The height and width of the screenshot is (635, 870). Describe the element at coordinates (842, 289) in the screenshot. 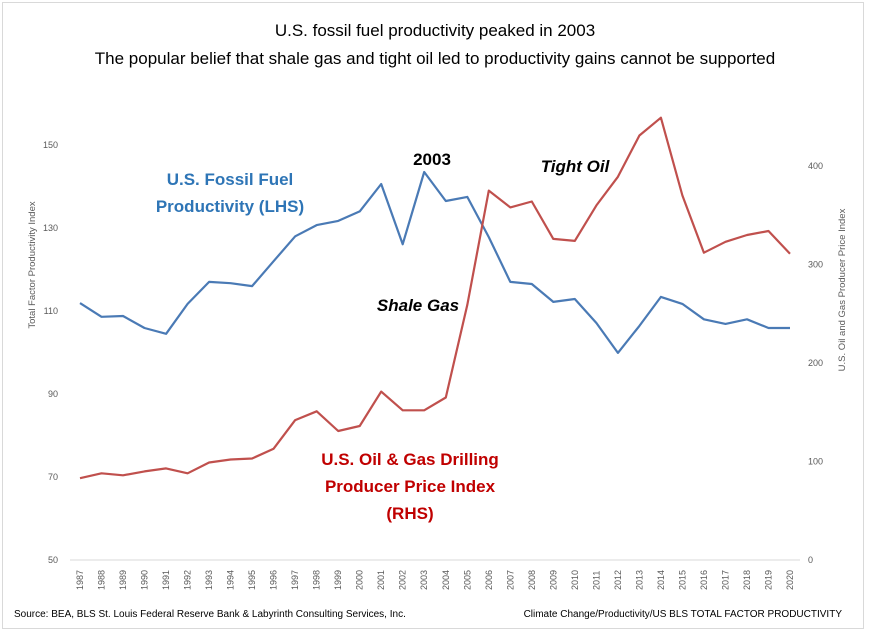

I see `y2-axis-label: U.S. Oil and Gas Producer Price Index` at that location.